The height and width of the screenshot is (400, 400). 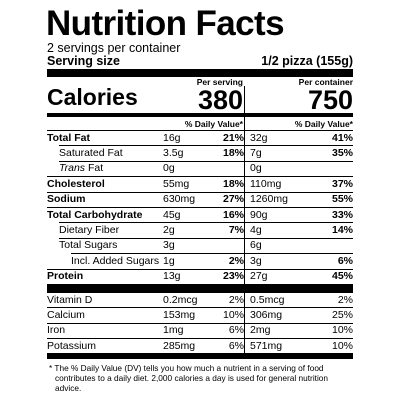 I want to click on calories-value: 750, so click(x=330, y=100).